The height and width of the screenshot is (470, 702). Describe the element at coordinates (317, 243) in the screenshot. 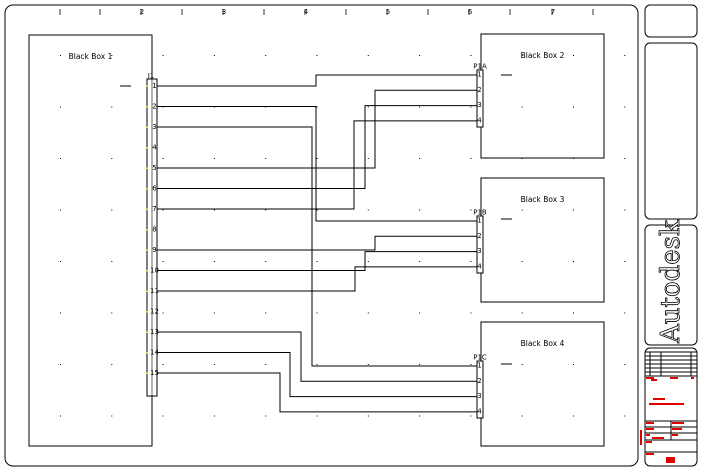

I see `wire-t9` at that location.